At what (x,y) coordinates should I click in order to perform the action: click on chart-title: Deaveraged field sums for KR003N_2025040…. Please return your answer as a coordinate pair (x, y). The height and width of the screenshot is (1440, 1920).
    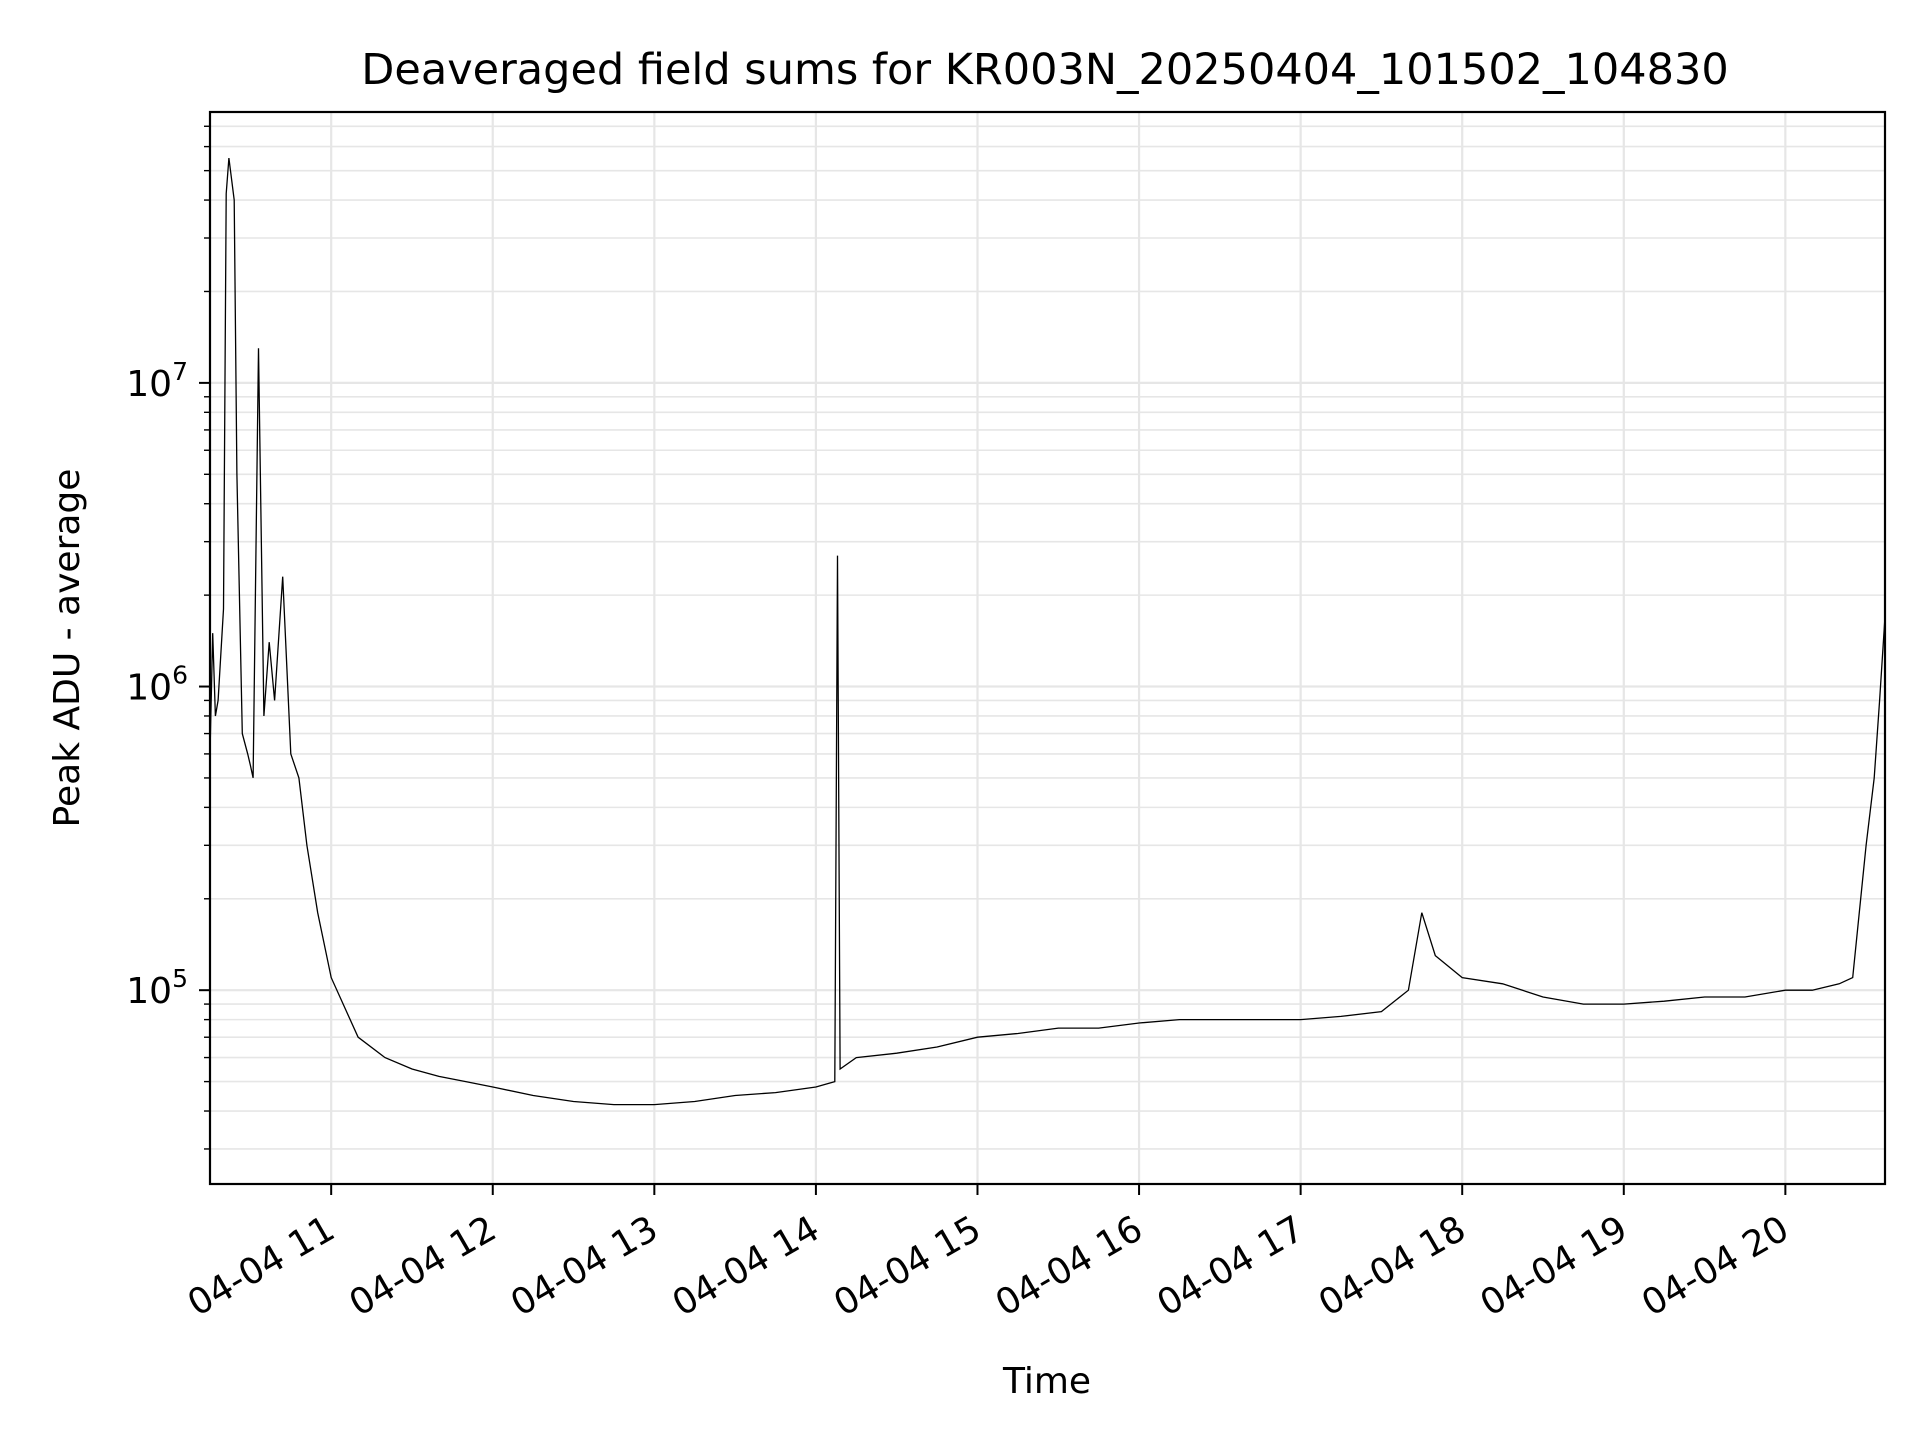
    Looking at the image, I should click on (1044, 70).